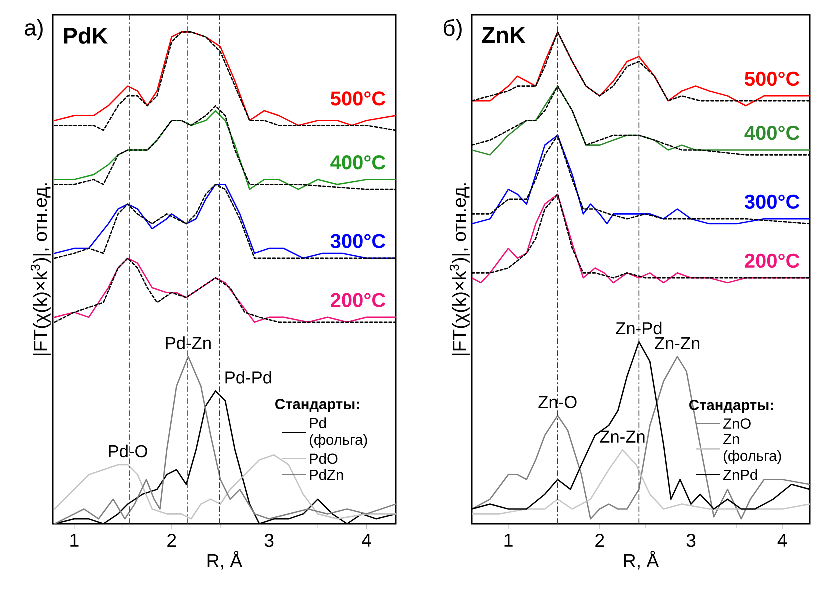  I want to click on annotation: PdK, so click(86, 35).